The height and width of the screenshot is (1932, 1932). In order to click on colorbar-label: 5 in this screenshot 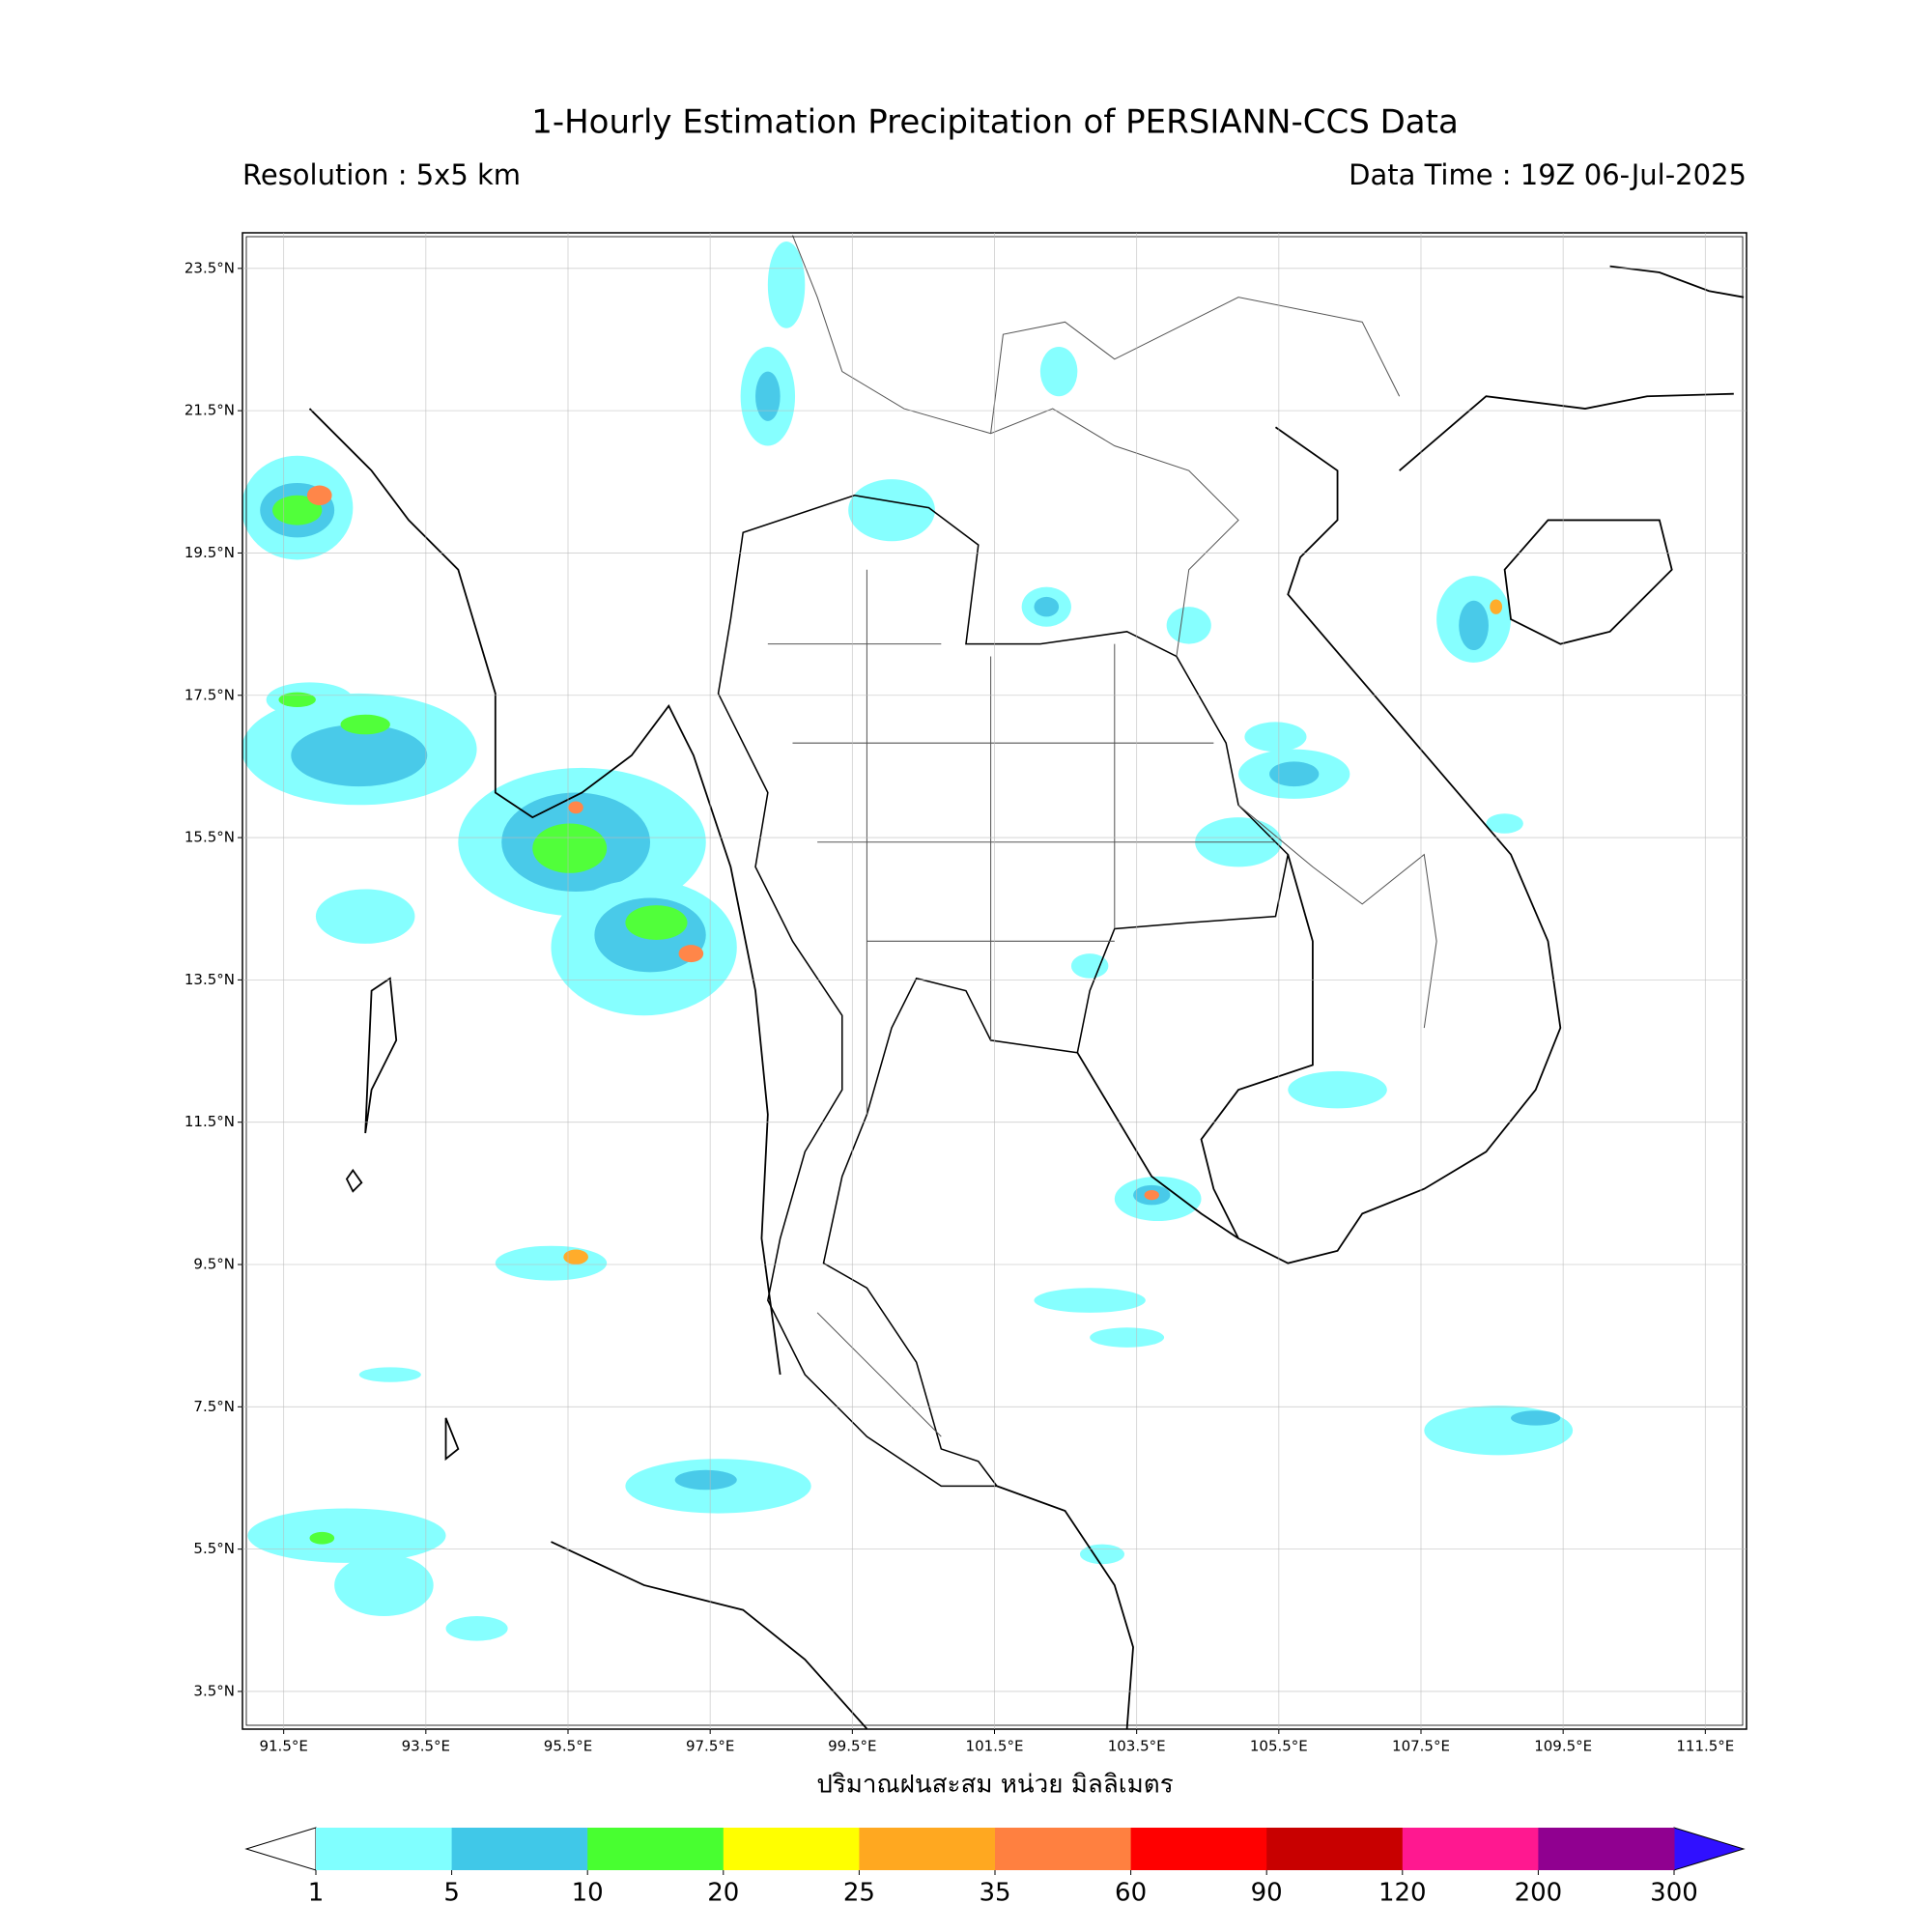, I will do `click(451, 1893)`.